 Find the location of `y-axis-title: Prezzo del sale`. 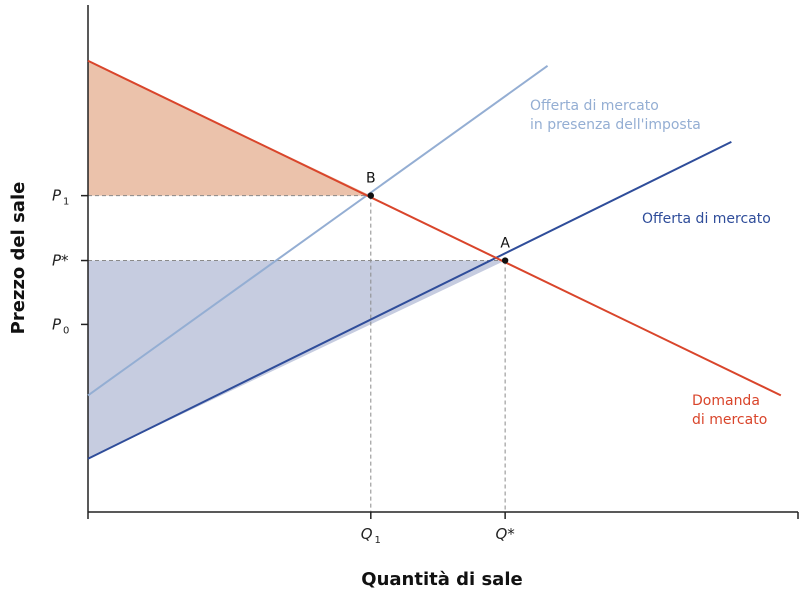

y-axis-title: Prezzo del sale is located at coordinates (18, 258).